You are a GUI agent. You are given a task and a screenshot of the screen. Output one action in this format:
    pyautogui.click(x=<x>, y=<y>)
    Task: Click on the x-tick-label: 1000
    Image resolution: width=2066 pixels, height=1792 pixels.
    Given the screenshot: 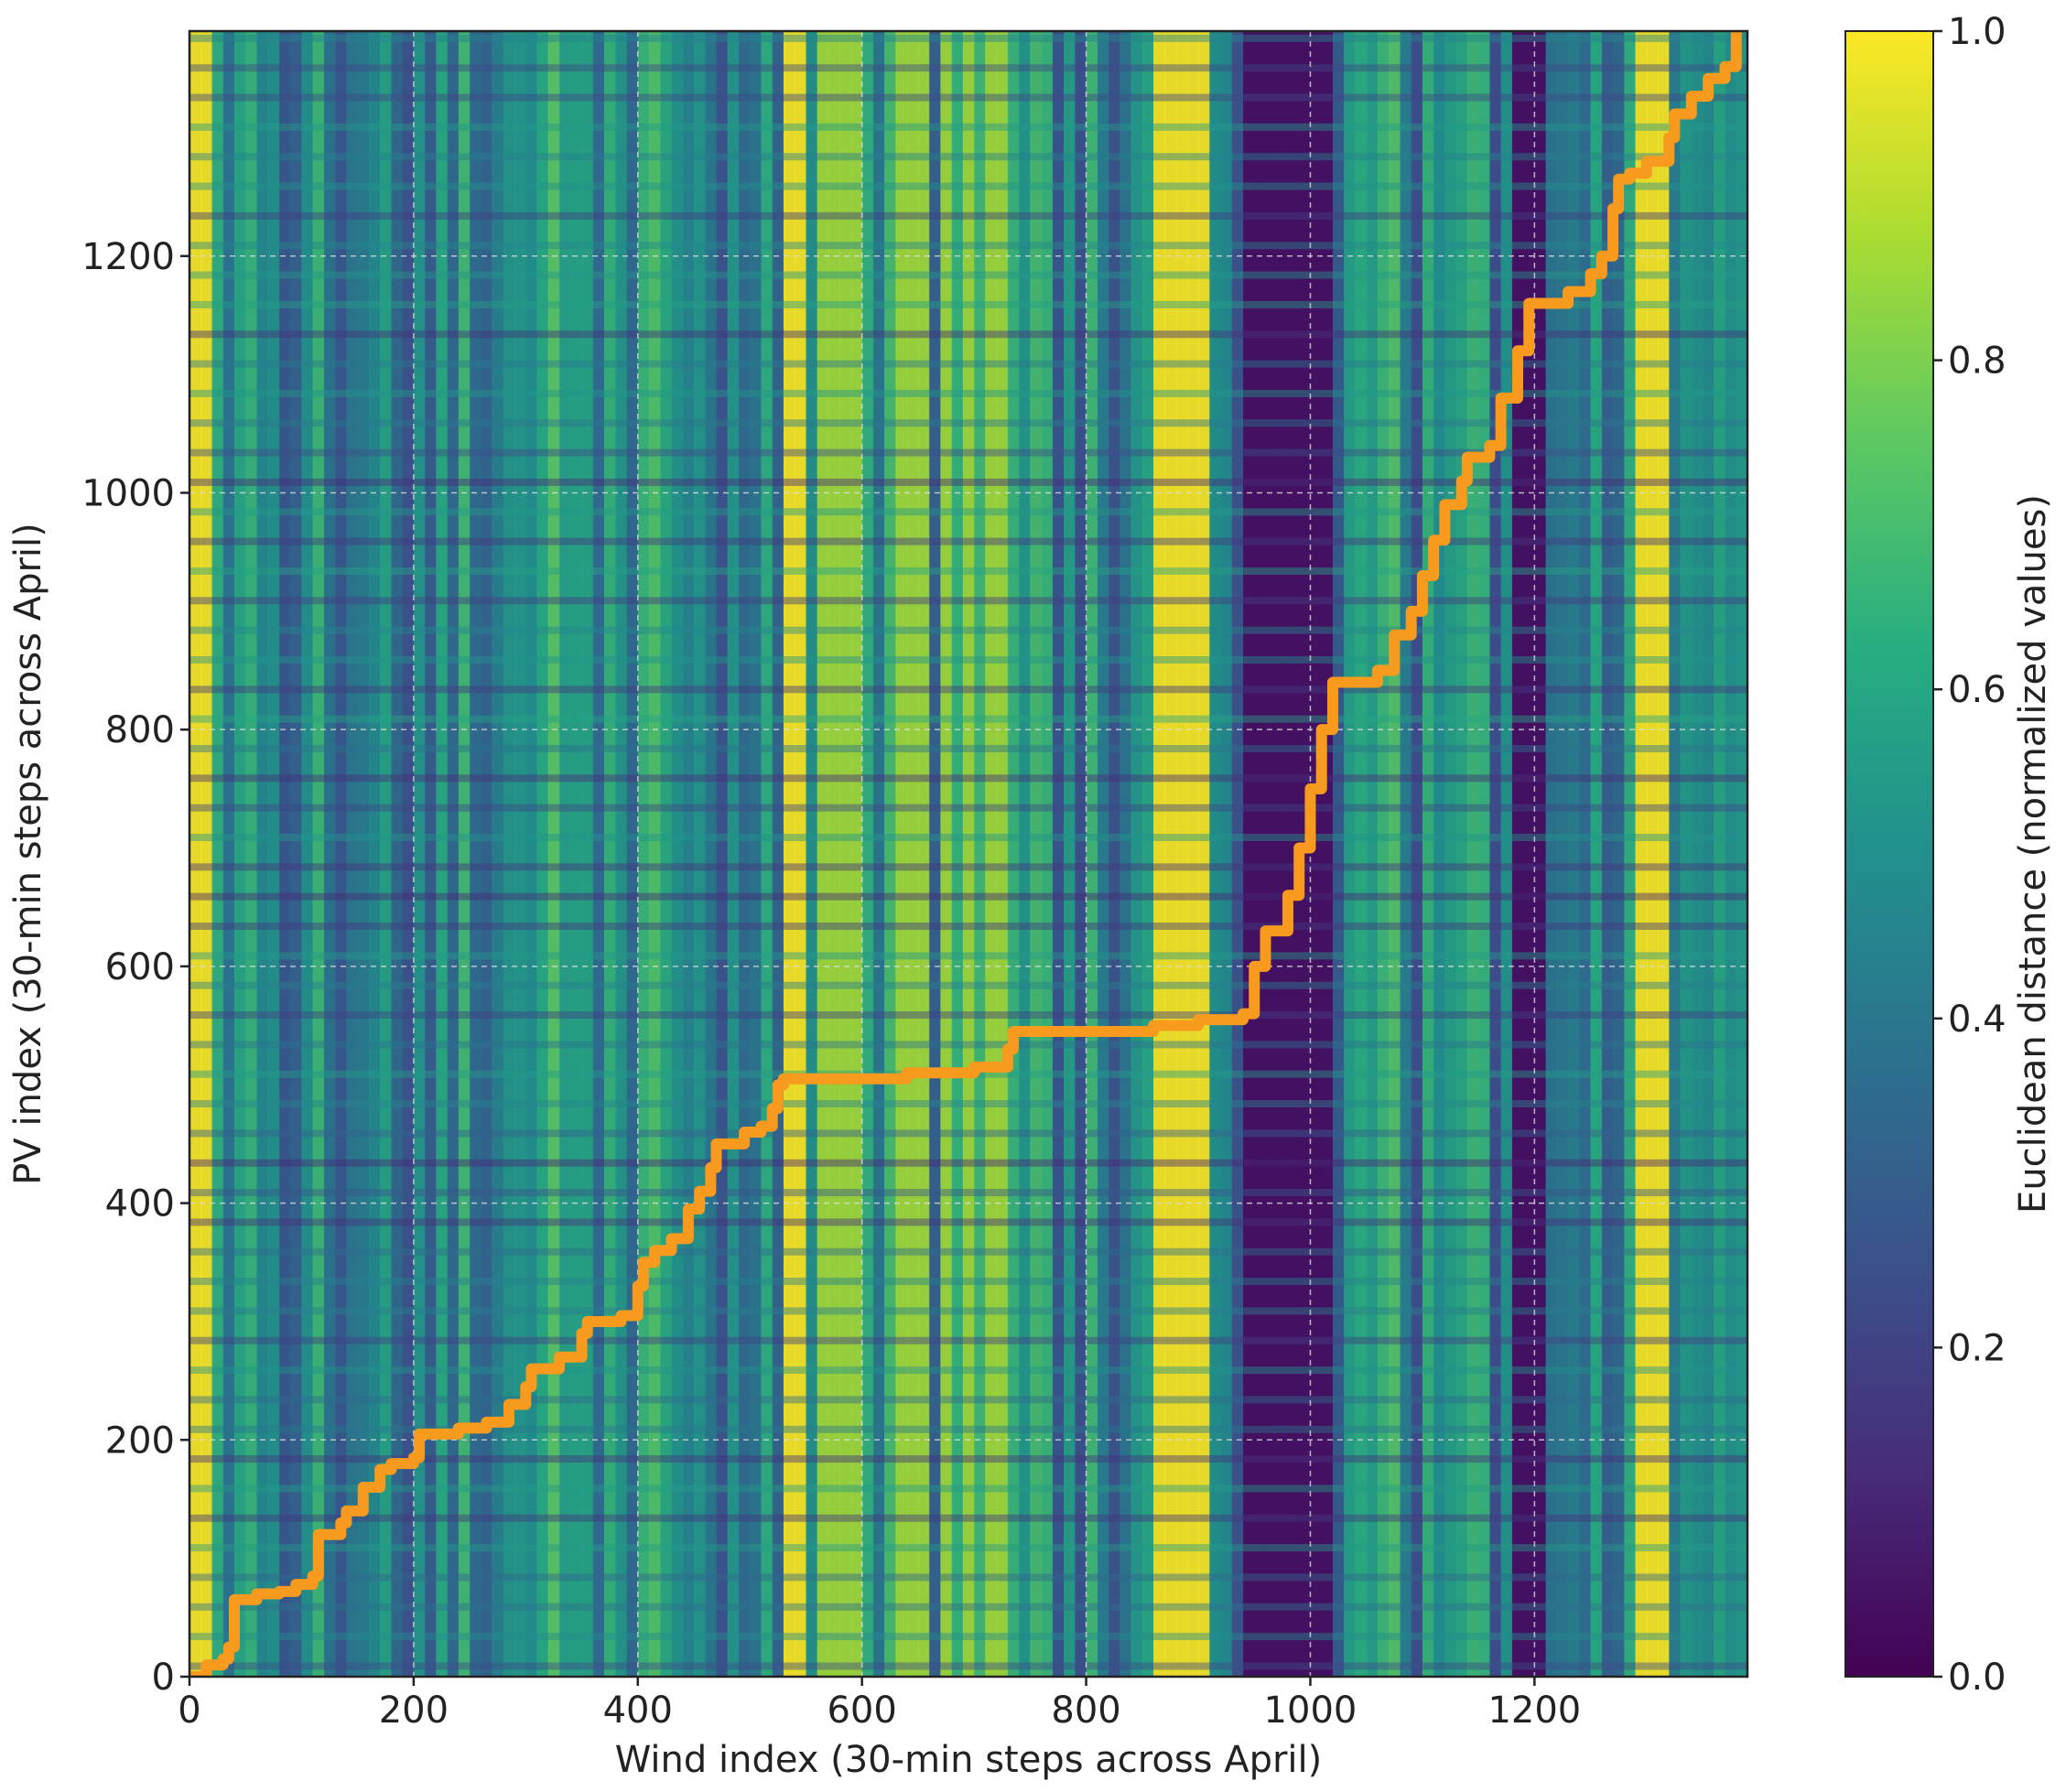 What is the action you would take?
    pyautogui.click(x=1311, y=1711)
    